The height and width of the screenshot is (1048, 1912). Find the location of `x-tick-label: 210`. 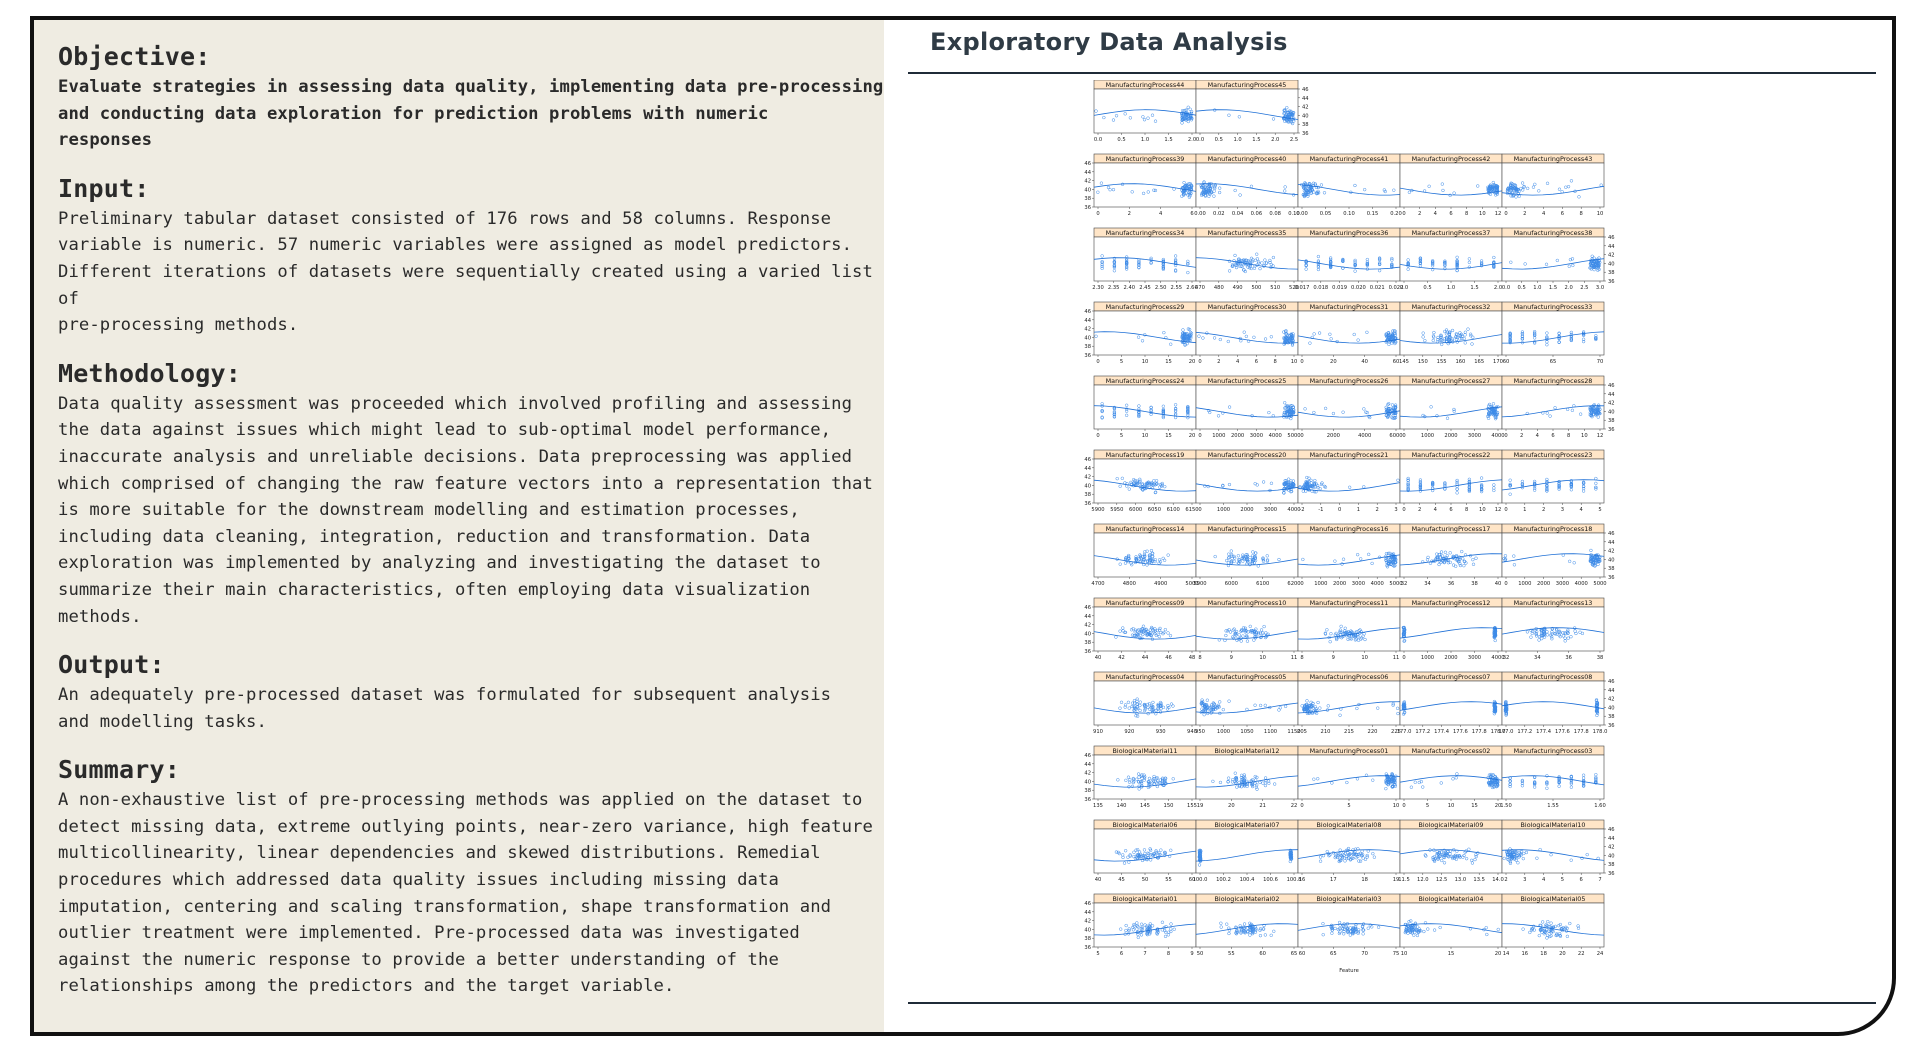

x-tick-label: 210 is located at coordinates (1326, 732).